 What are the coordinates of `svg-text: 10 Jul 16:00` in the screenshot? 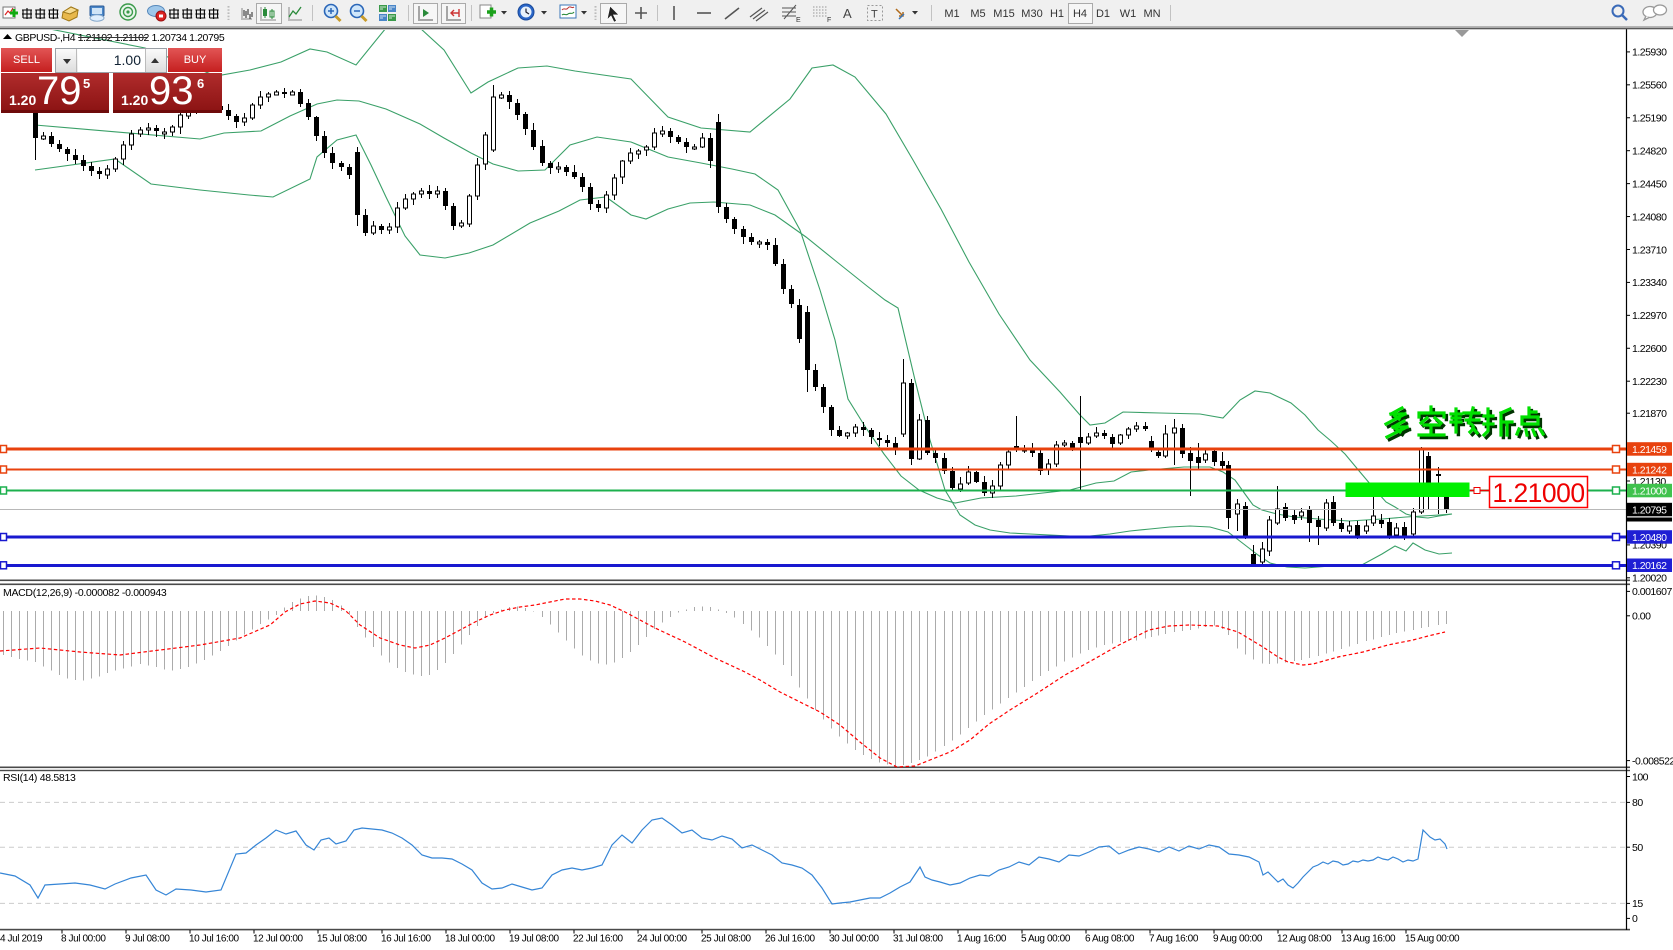 It's located at (214, 939).